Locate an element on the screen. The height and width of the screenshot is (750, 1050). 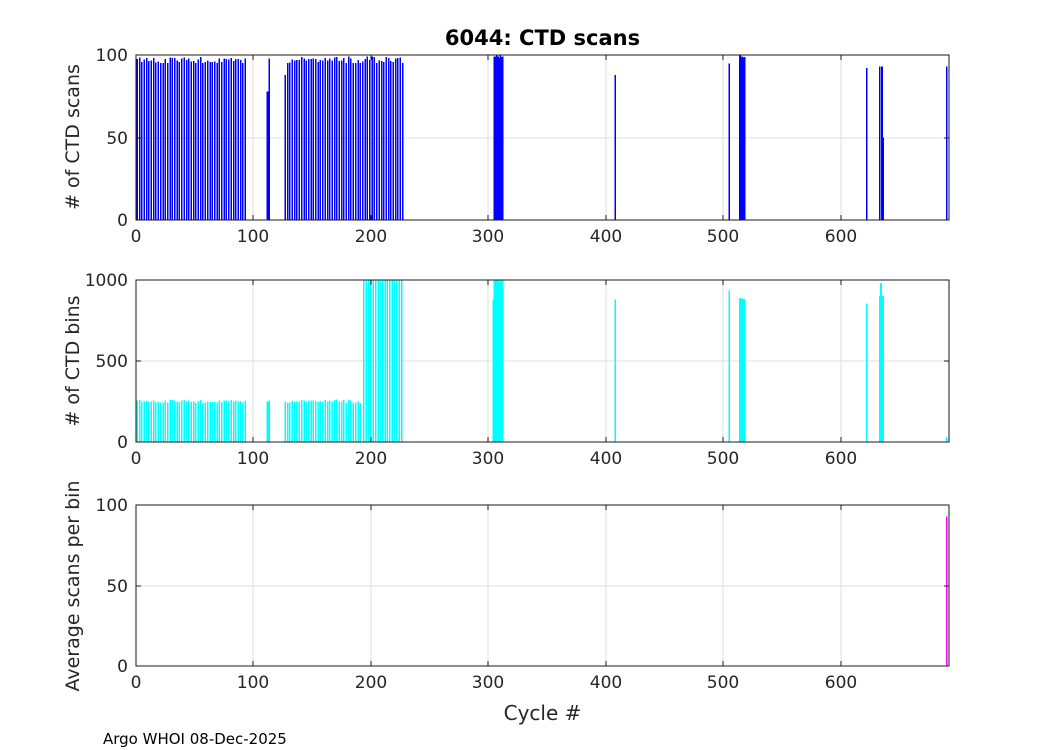
y-tick-labels: 0 500 1000 is located at coordinates (106, 362).